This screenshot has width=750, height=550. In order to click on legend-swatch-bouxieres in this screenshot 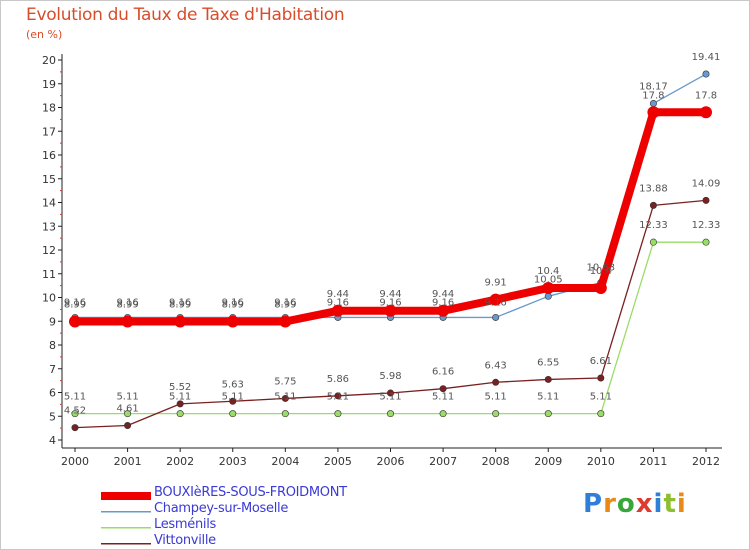, I will do `click(126, 496)`.